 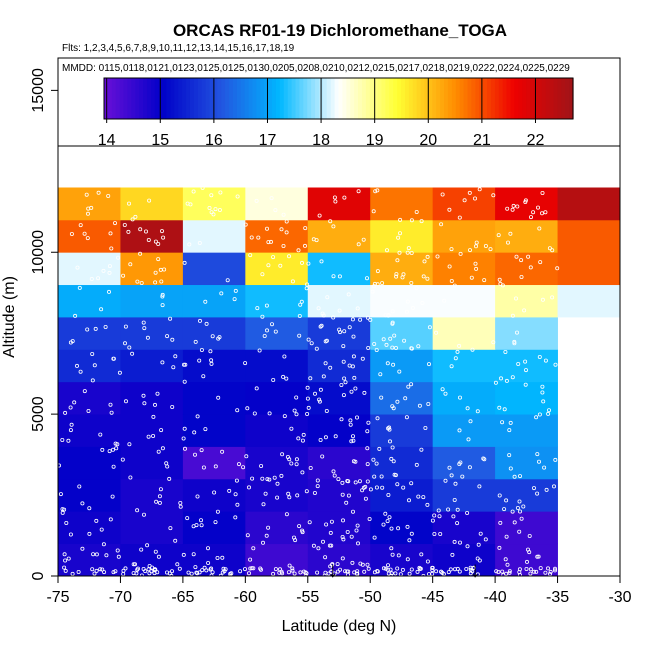 What do you see at coordinates (340, 30) in the screenshot?
I see `chart-title: ORCAS RF01-19 Dichloromethane_TOGA` at bounding box center [340, 30].